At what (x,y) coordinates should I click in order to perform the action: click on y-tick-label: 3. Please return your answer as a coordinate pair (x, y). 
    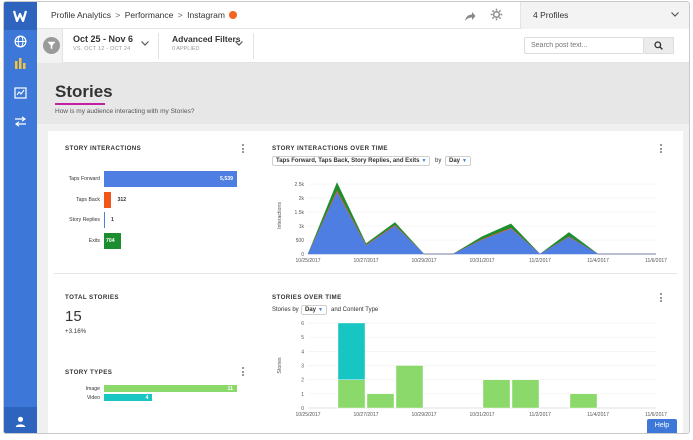
    Looking at the image, I should click on (302, 367).